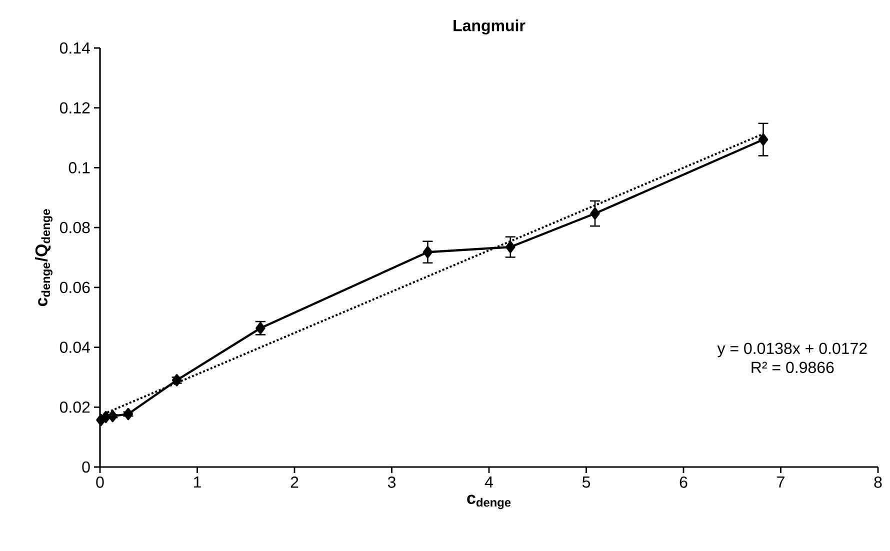 The height and width of the screenshot is (551, 890). I want to click on y-tick-label: 0.1, so click(79, 168).